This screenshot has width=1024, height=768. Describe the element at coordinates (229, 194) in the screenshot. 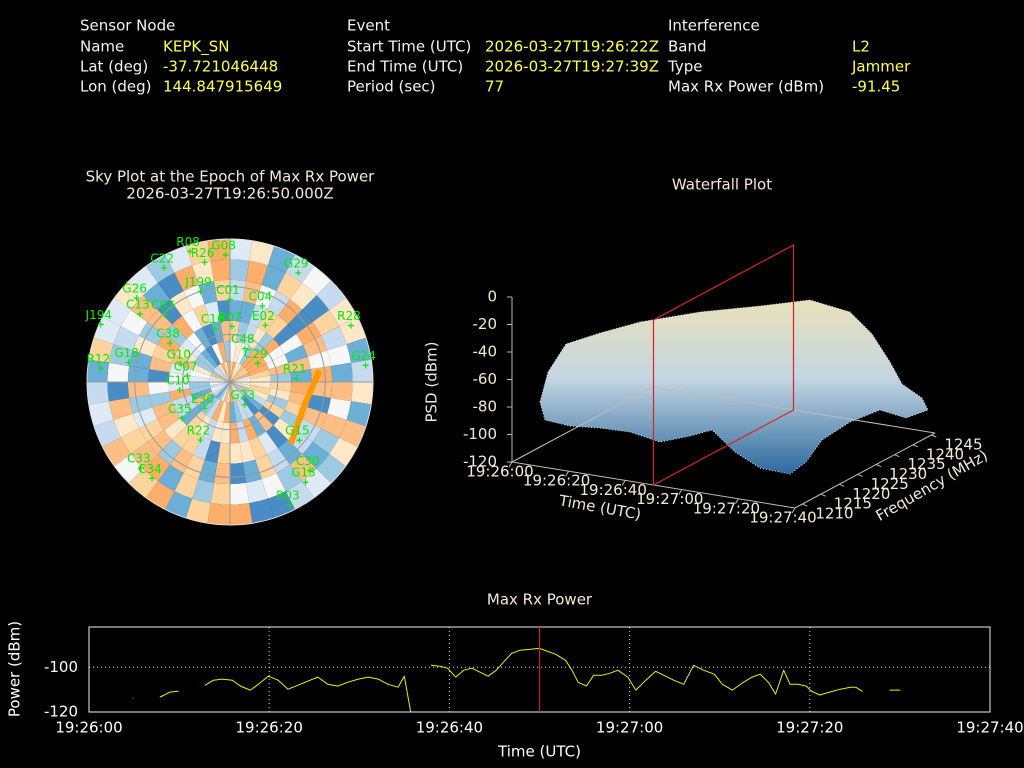

I see `chart-subtitle: 2026-03-27T19:26:50.000Z` at that location.